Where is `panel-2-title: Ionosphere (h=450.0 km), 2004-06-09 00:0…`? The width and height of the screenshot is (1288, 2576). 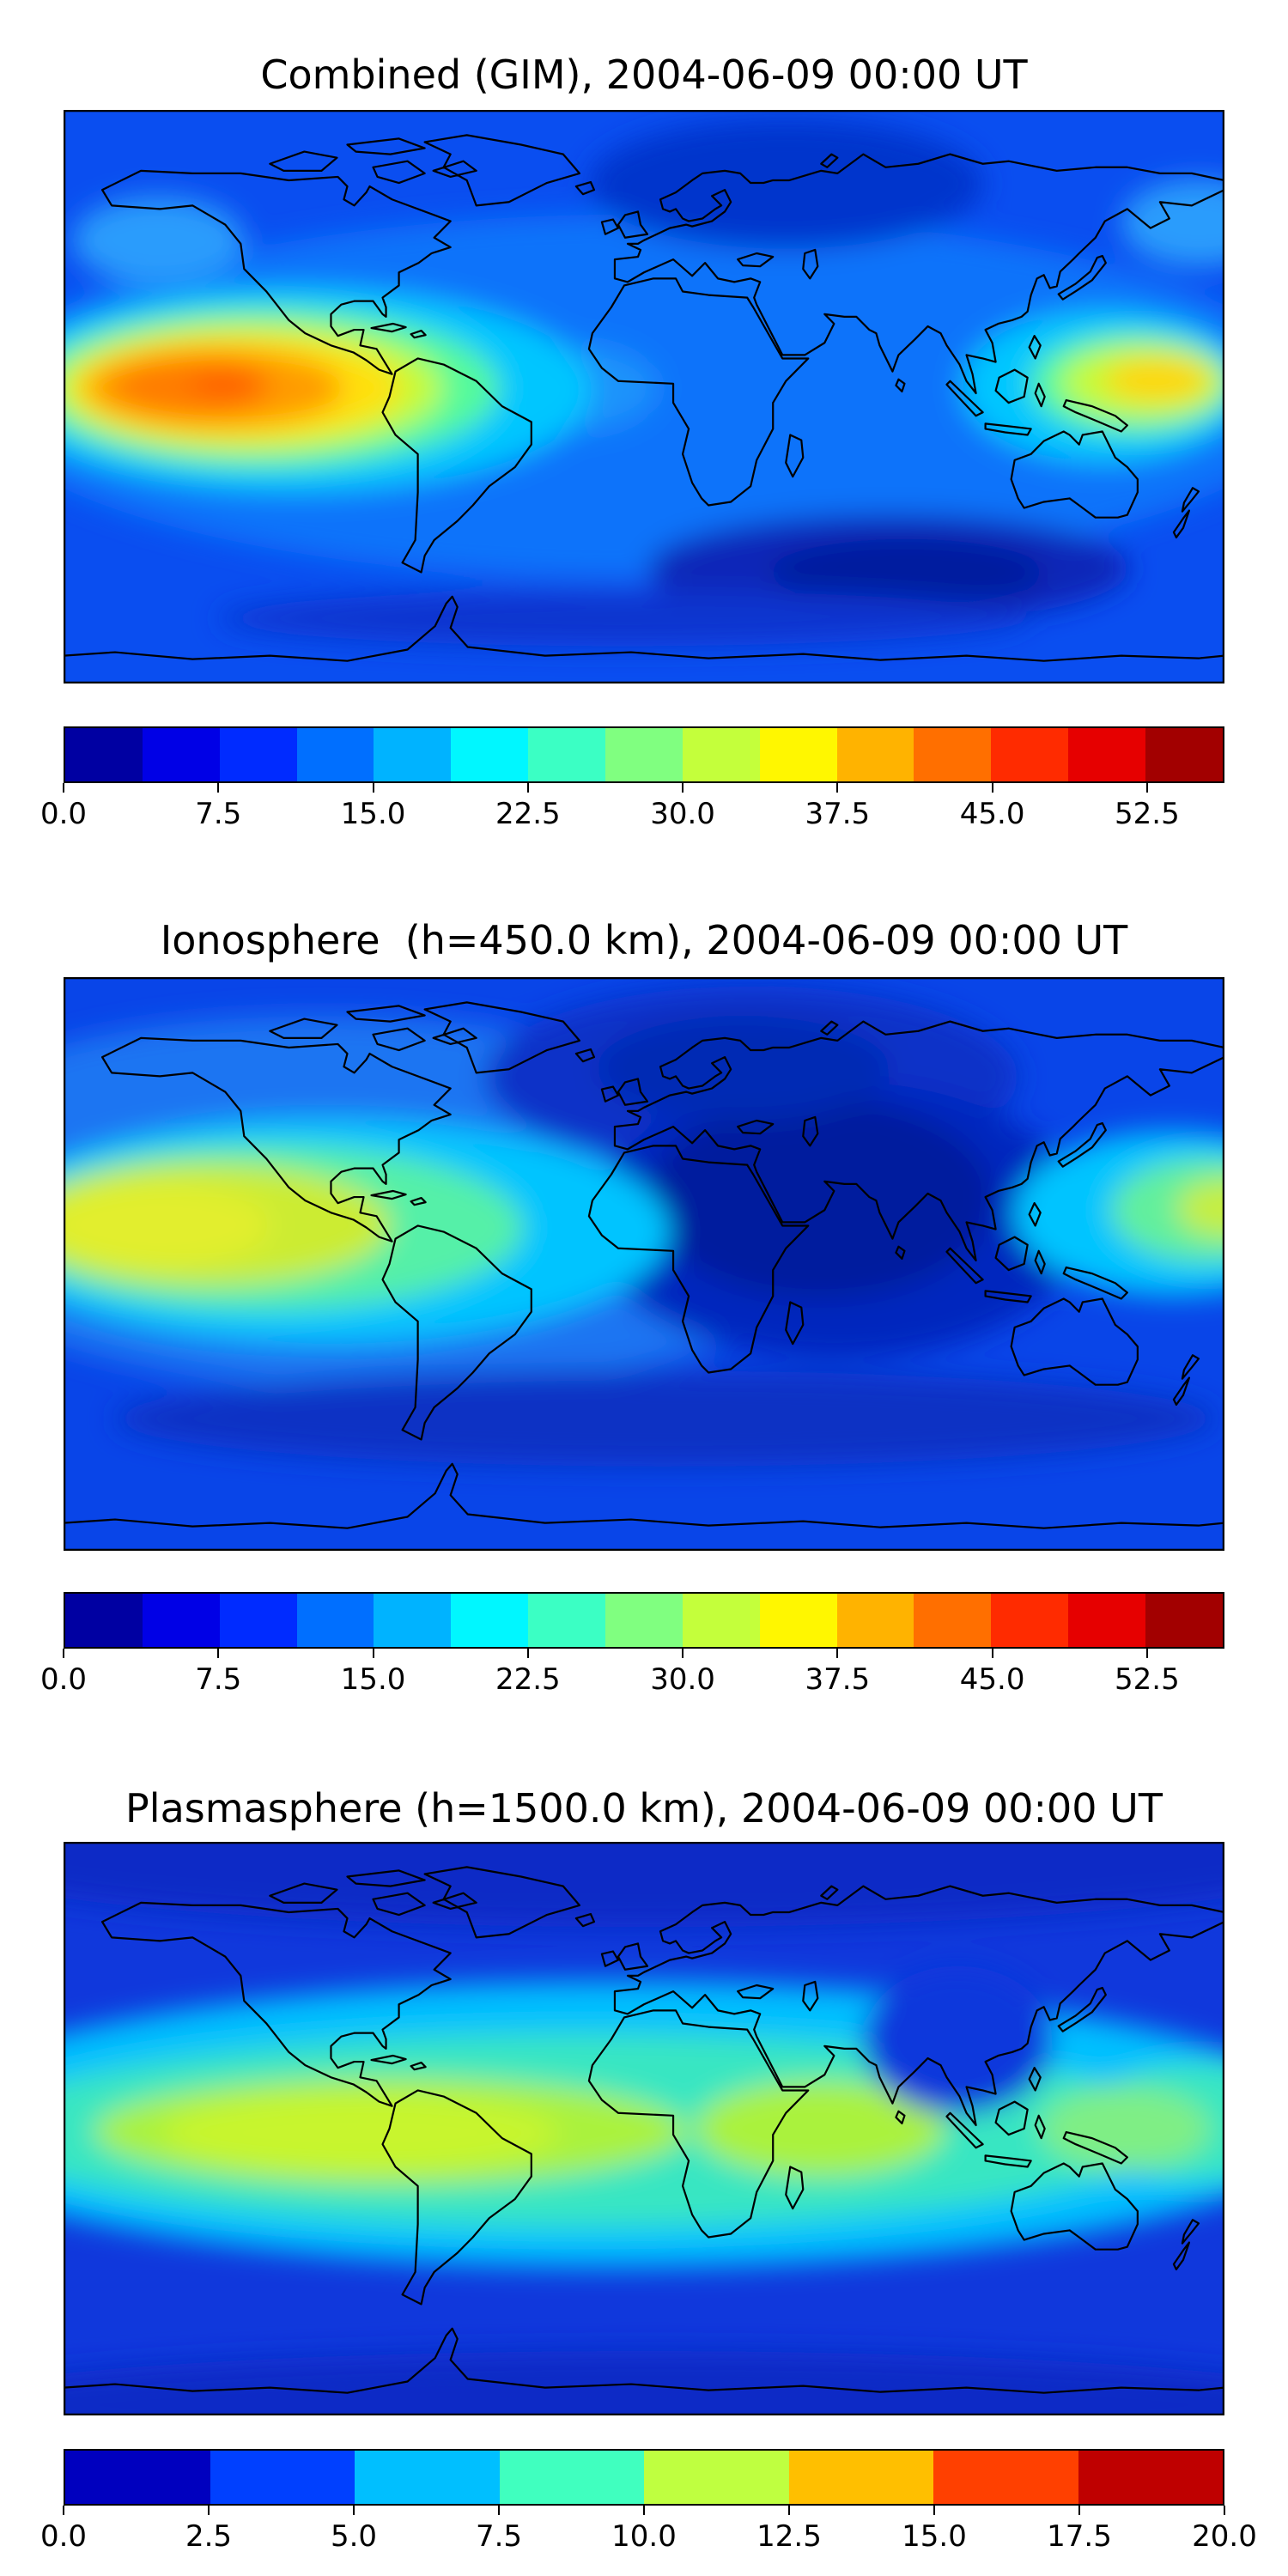
panel-2-title: Ionosphere (h=450.0 km), 2004-06-09 00:0… is located at coordinates (644, 940).